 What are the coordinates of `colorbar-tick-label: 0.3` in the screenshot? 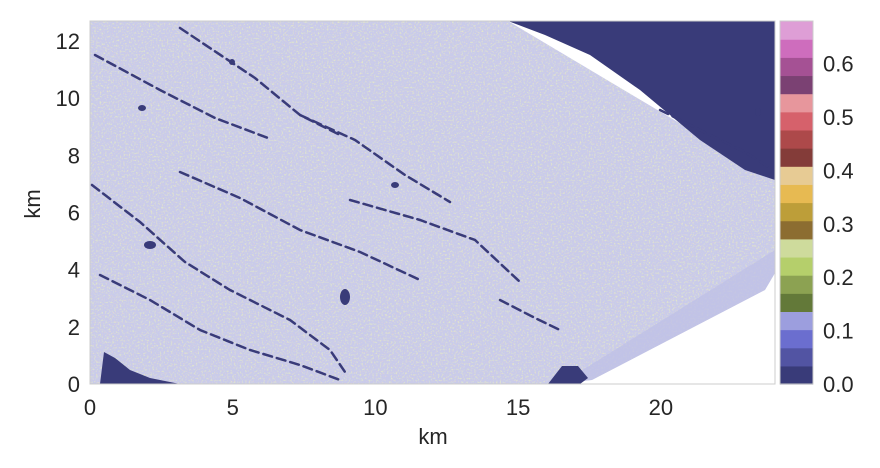 It's located at (838, 224).